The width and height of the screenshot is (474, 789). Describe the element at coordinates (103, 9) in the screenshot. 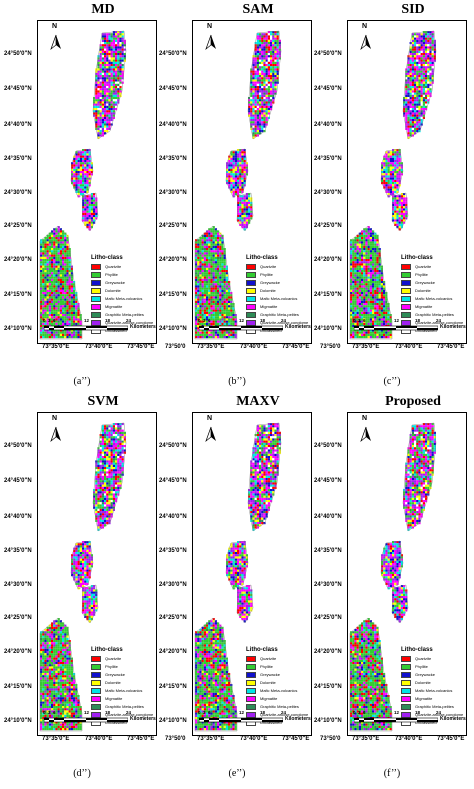

I see `panel-title: MD` at that location.